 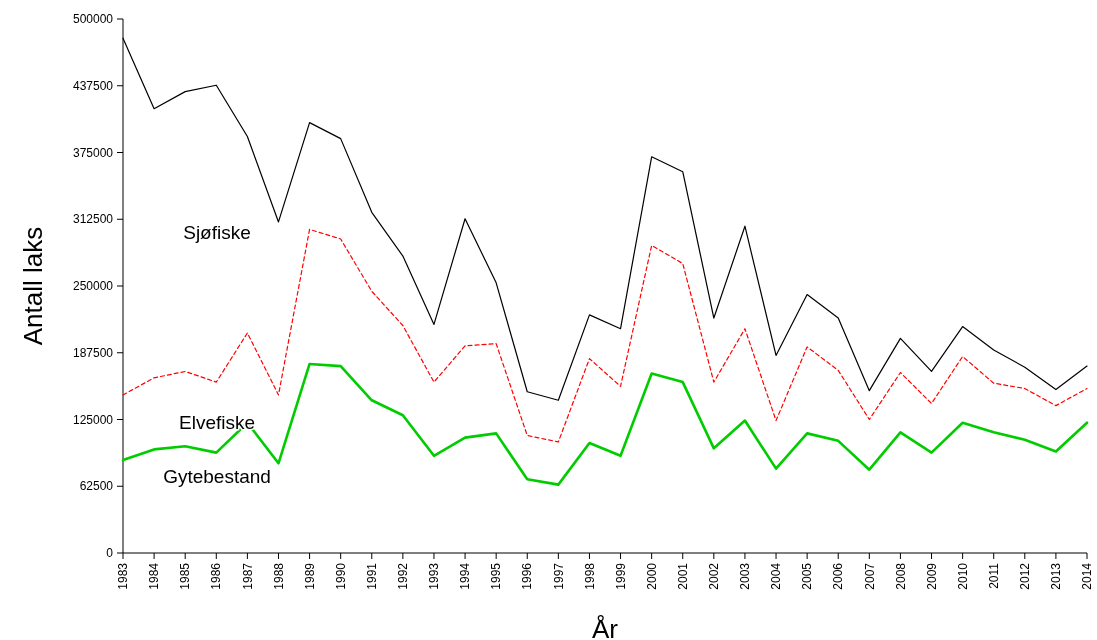 What do you see at coordinates (682, 576) in the screenshot?
I see `x-tick-label: 2001` at bounding box center [682, 576].